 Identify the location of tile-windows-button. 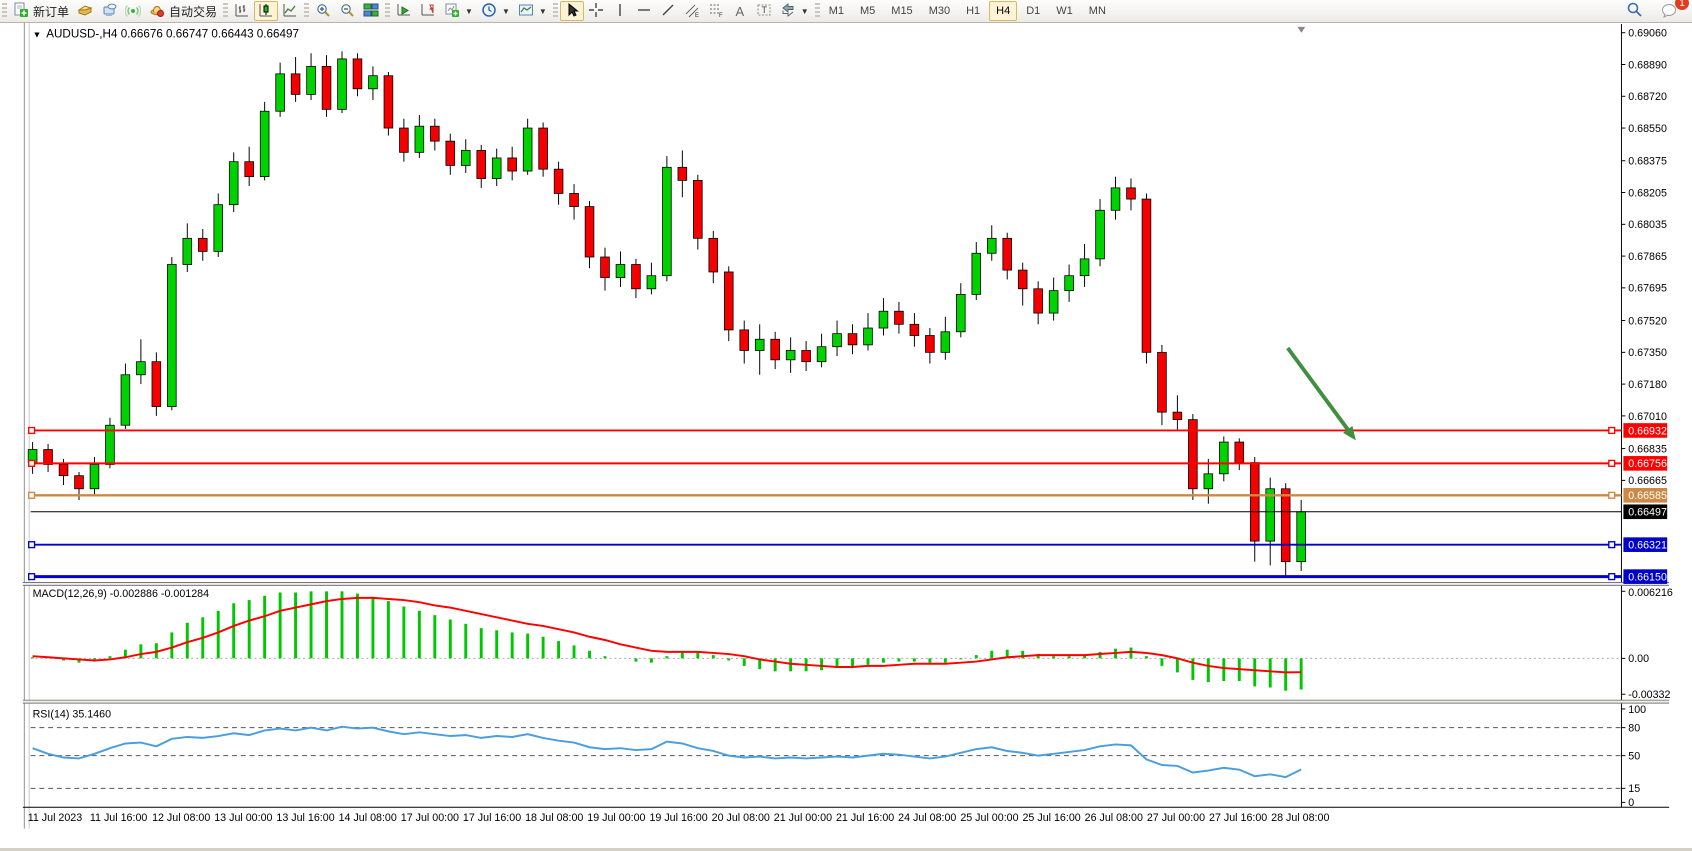
(371, 11).